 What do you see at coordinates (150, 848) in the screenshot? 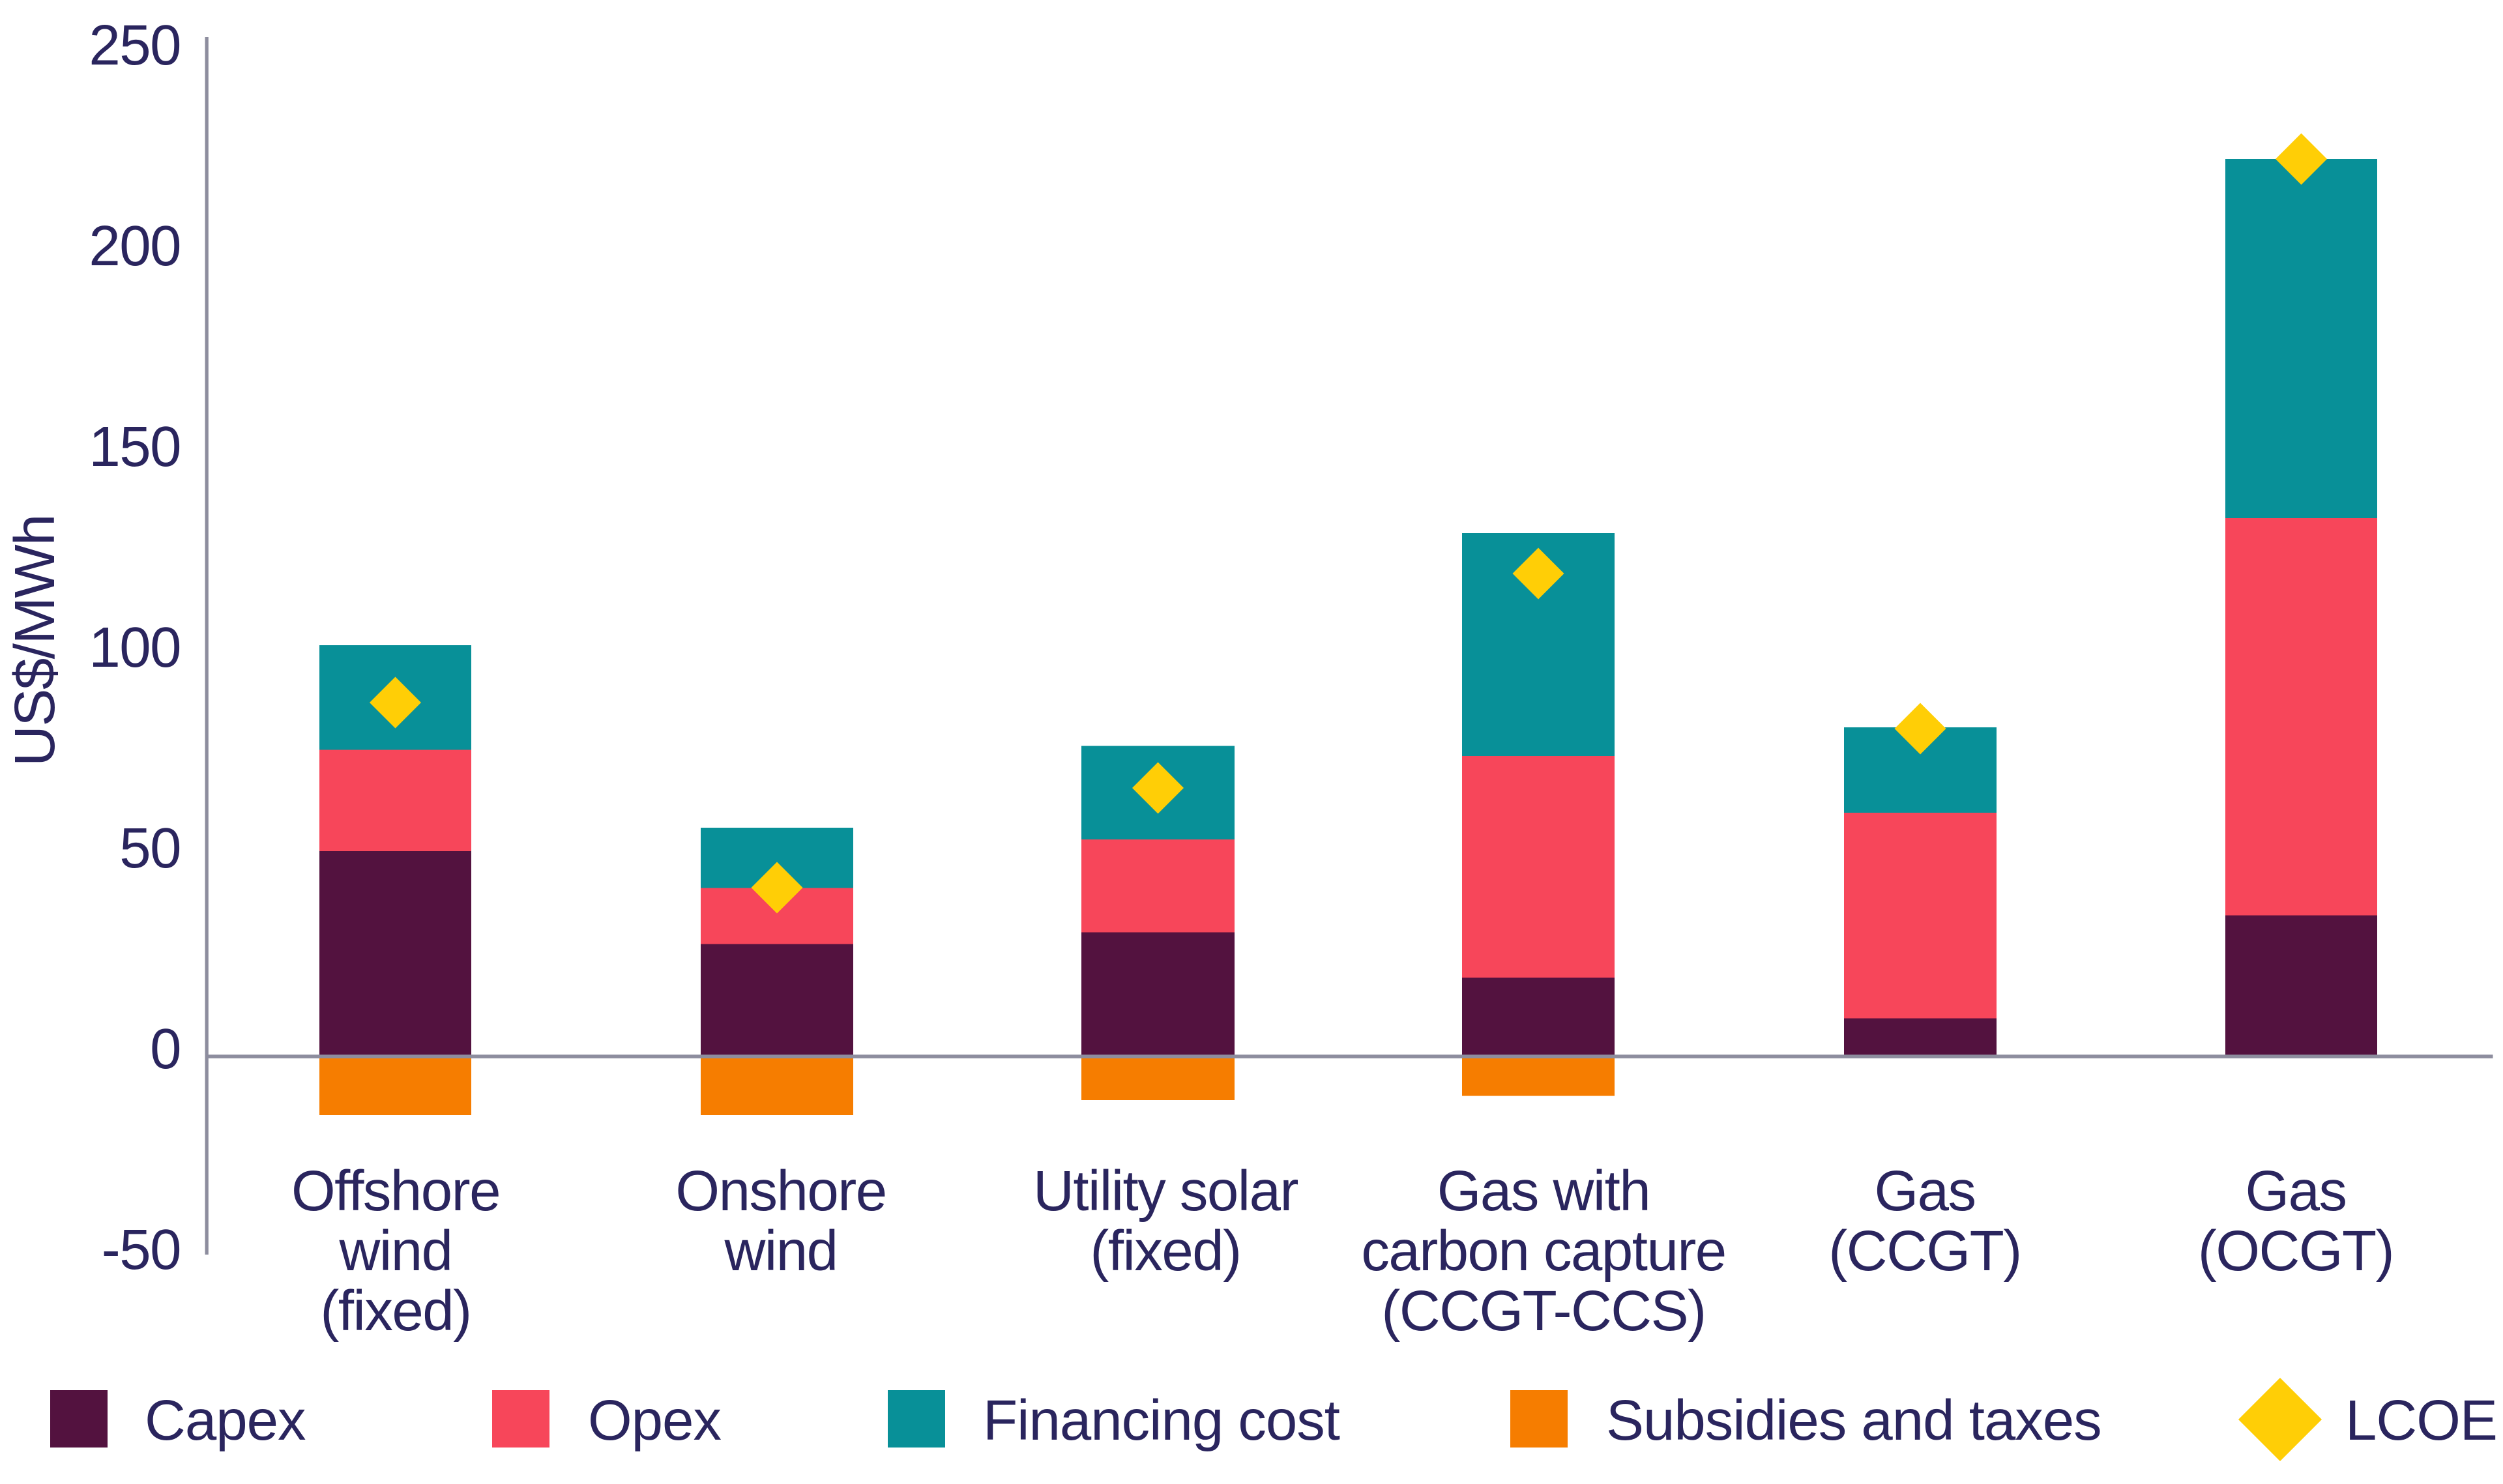
I see `svg-text: 50` at bounding box center [150, 848].